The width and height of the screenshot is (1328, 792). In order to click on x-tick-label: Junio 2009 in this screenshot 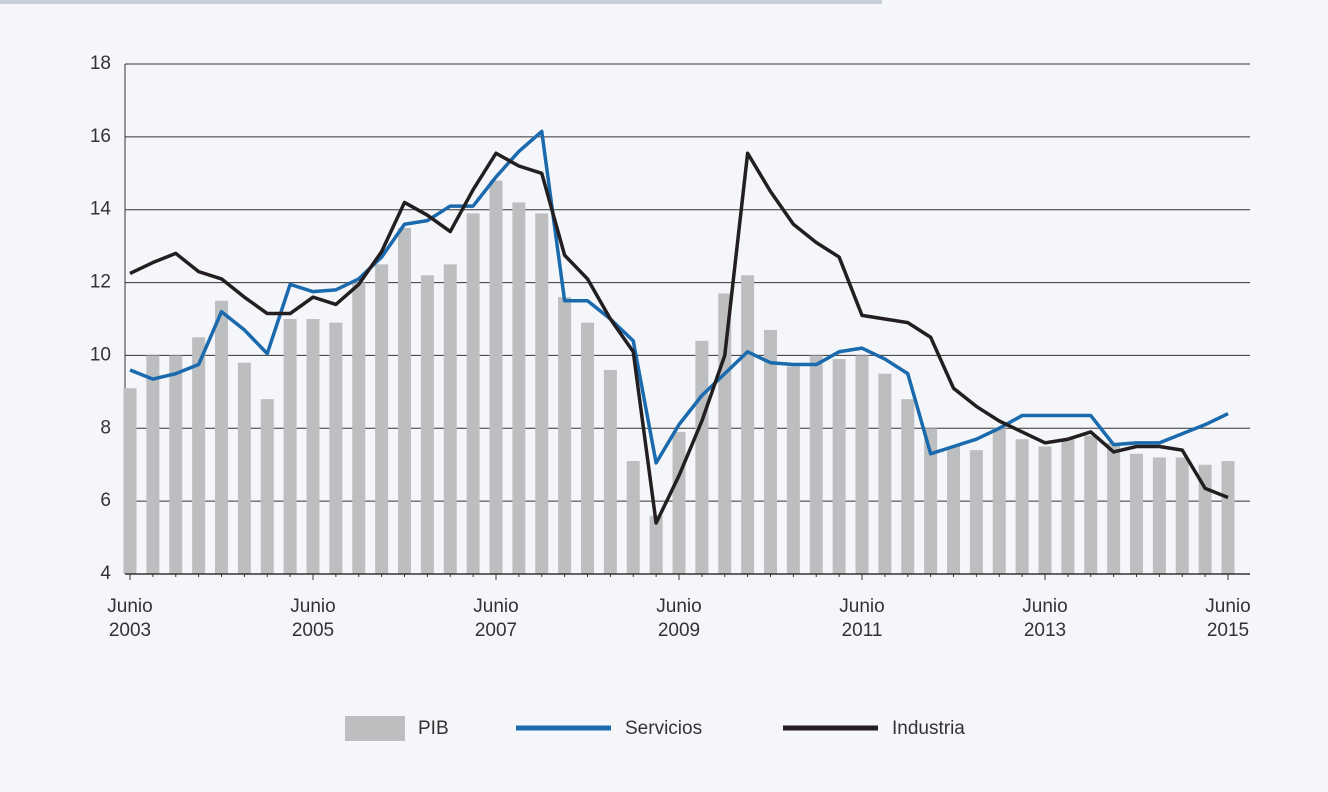, I will do `click(678, 618)`.